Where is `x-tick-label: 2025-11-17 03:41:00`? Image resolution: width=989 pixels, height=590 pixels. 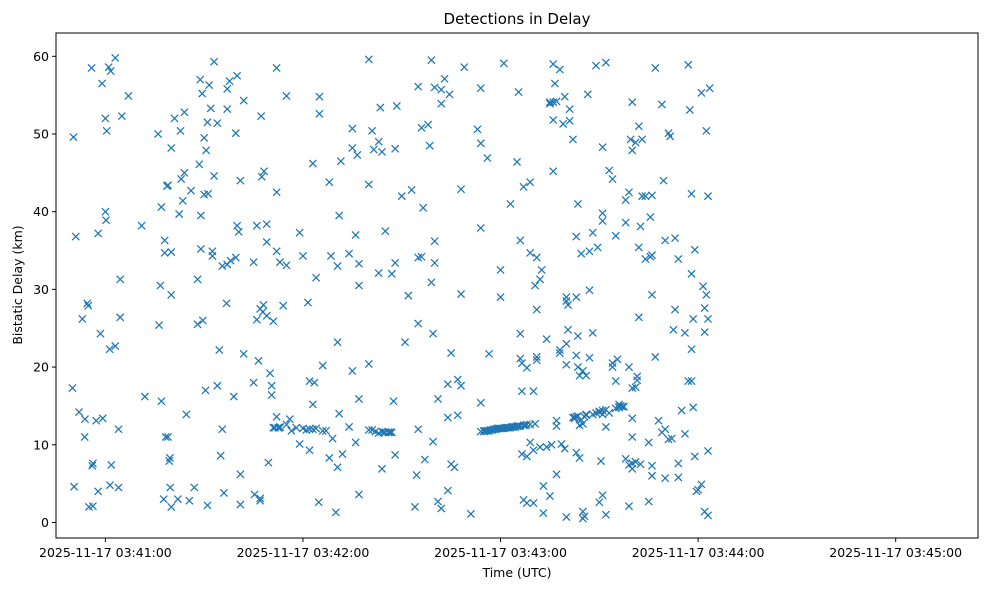 x-tick-label: 2025-11-17 03:41:00 is located at coordinates (105, 552).